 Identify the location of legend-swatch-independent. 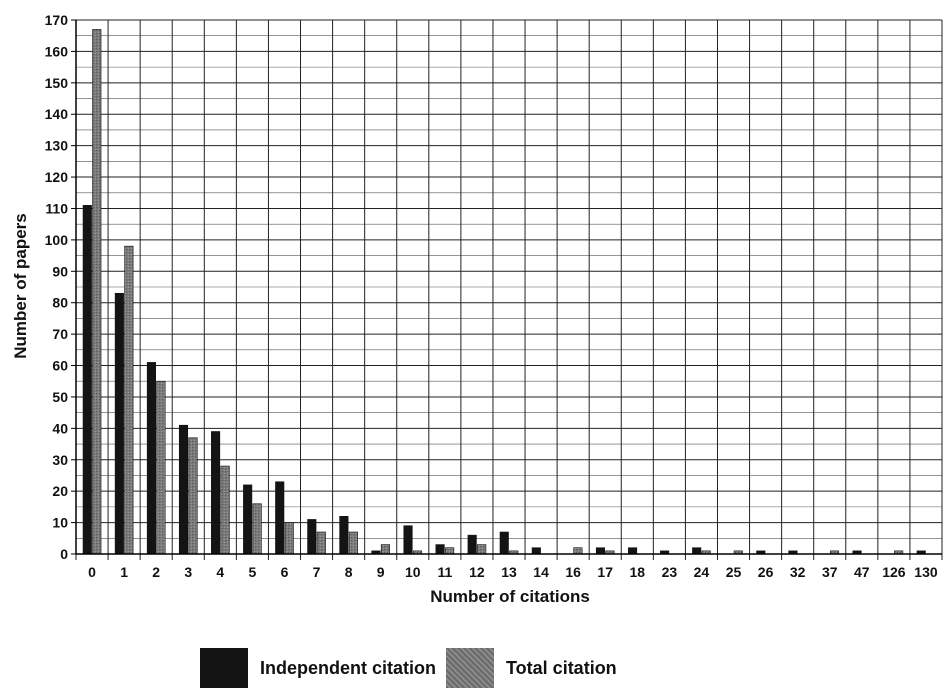
(224, 668).